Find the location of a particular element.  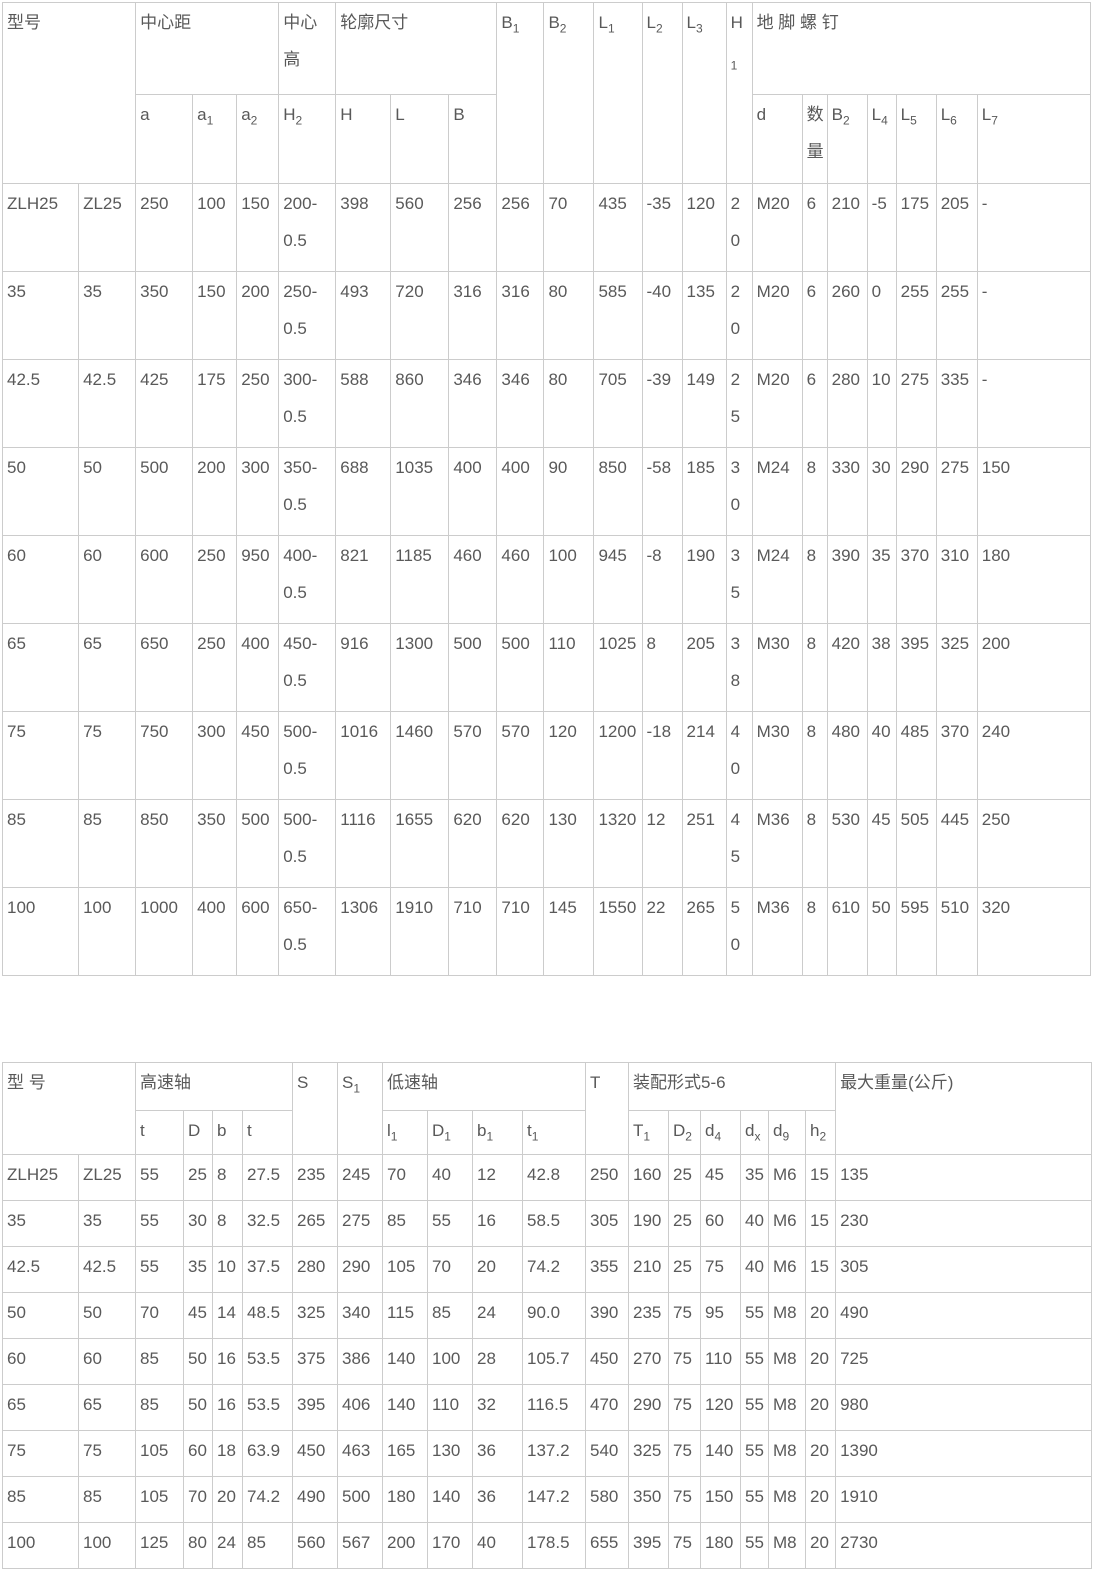

table-cell: 200-0.5 is located at coordinates (307, 227).